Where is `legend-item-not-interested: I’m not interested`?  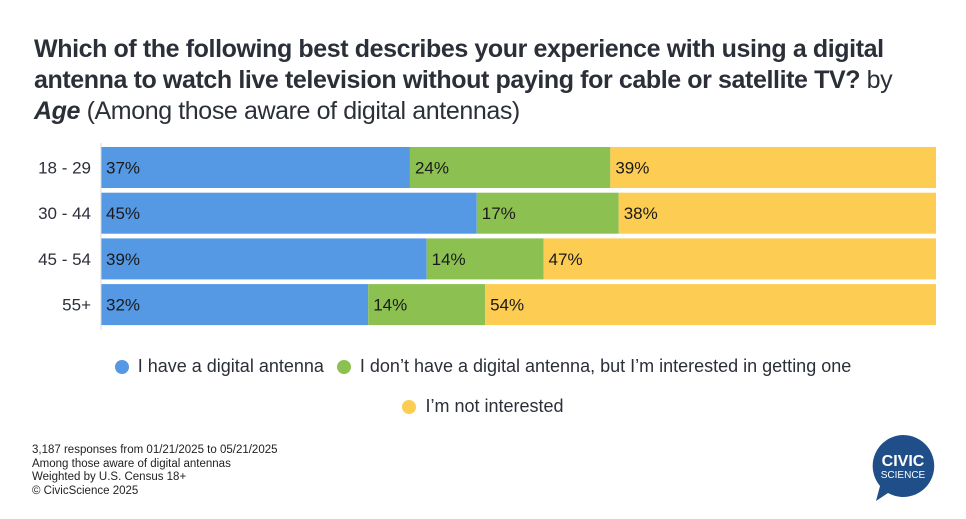
legend-item-not-interested: I’m not interested is located at coordinates (483, 406).